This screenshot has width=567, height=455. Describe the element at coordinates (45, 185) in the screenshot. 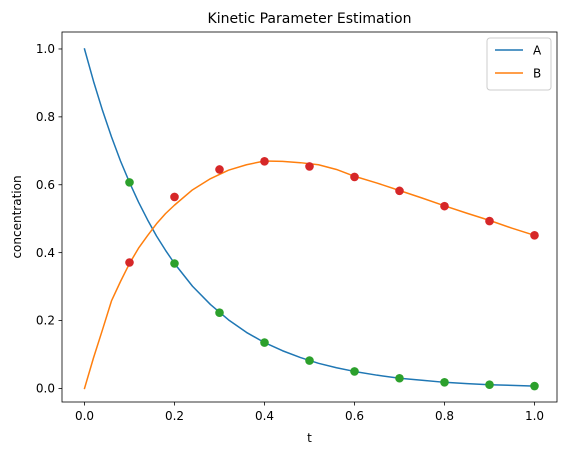

I see `y-tick-label: 0.6` at that location.